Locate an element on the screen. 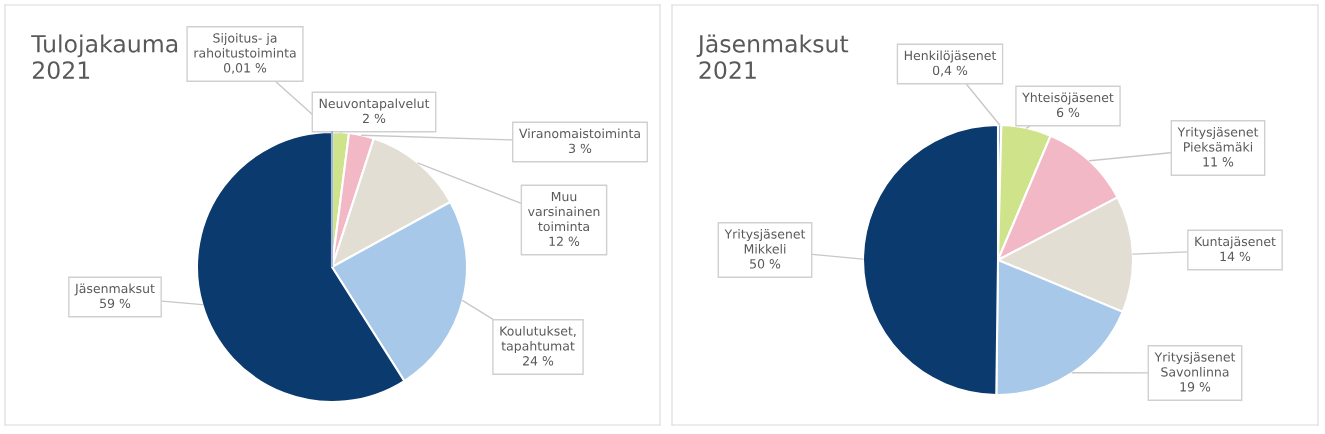  slice-label: Yritysjäsenet Pieksämäki is located at coordinates (1218, 139).